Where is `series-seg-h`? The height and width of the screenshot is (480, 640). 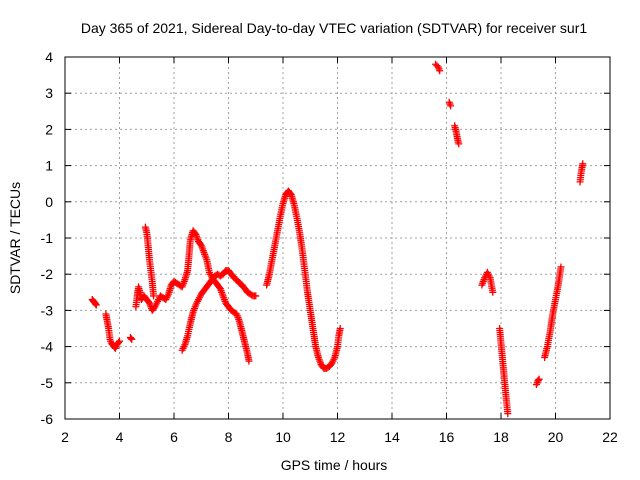
series-seg-h is located at coordinates (438, 67).